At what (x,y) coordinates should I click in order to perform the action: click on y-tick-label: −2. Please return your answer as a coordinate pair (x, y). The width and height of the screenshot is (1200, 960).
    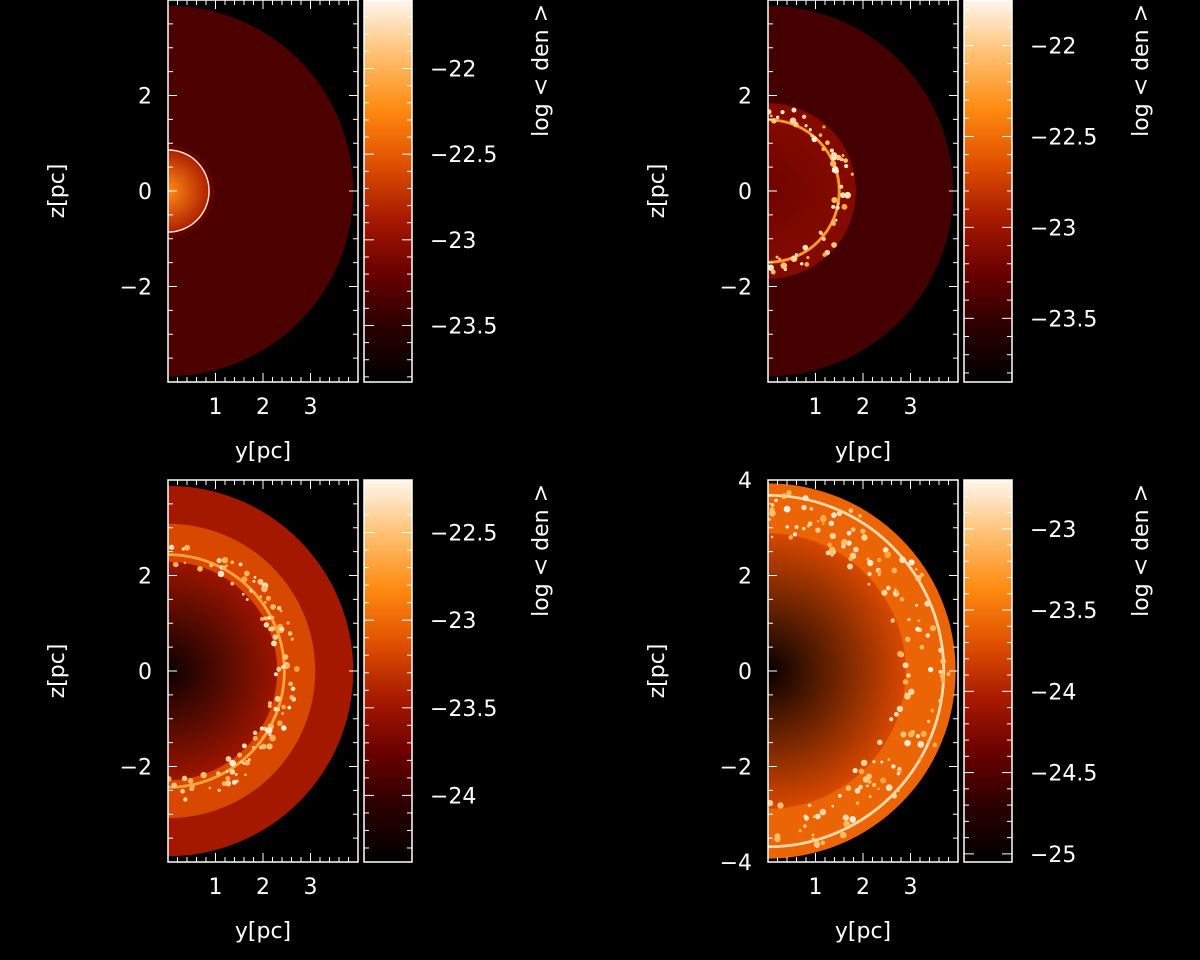
    Looking at the image, I should click on (736, 288).